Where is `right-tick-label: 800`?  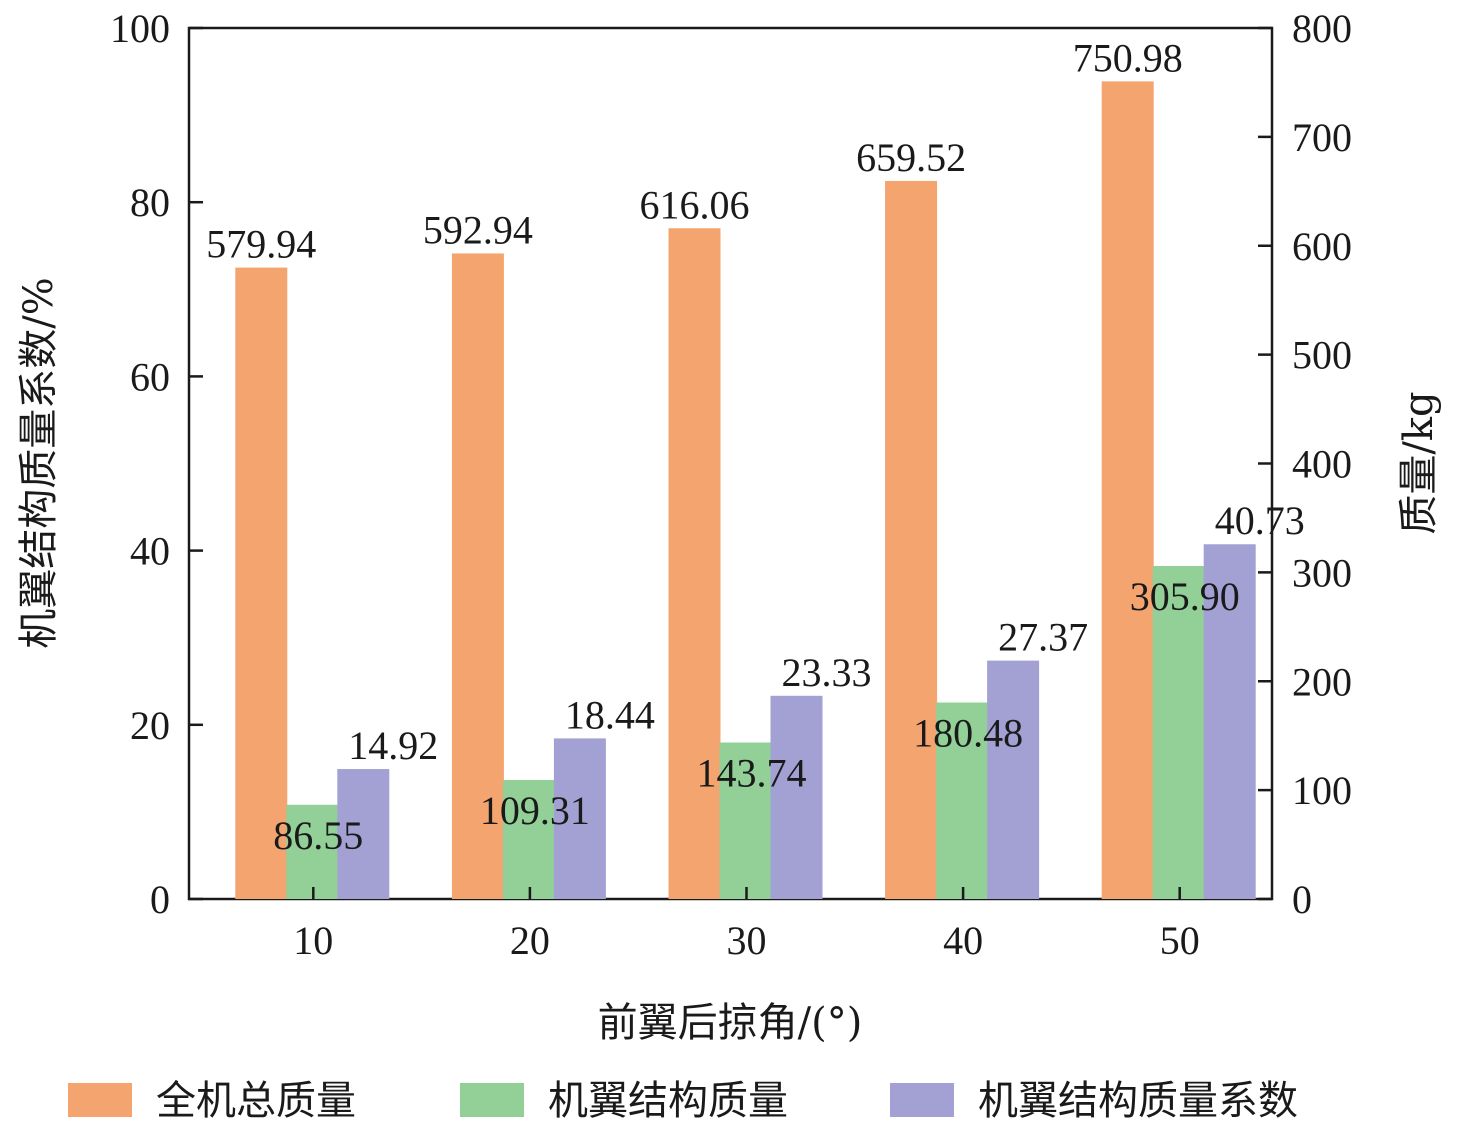
right-tick-label: 800 is located at coordinates (1322, 28).